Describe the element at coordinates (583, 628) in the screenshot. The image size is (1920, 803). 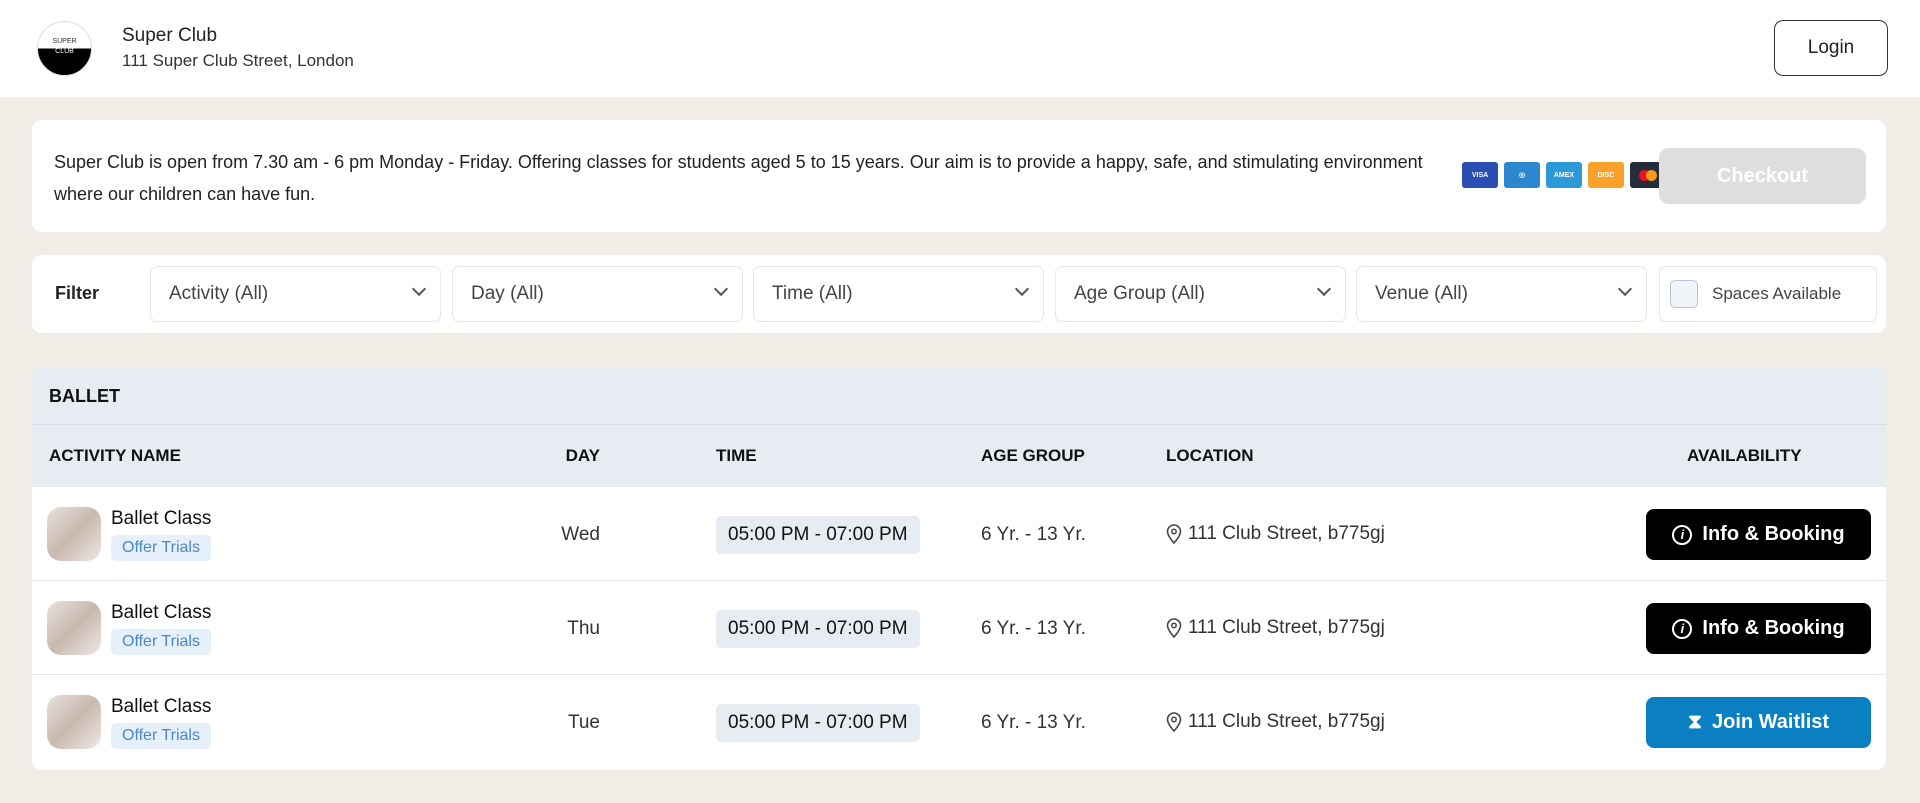
I see `day: Thu` at that location.